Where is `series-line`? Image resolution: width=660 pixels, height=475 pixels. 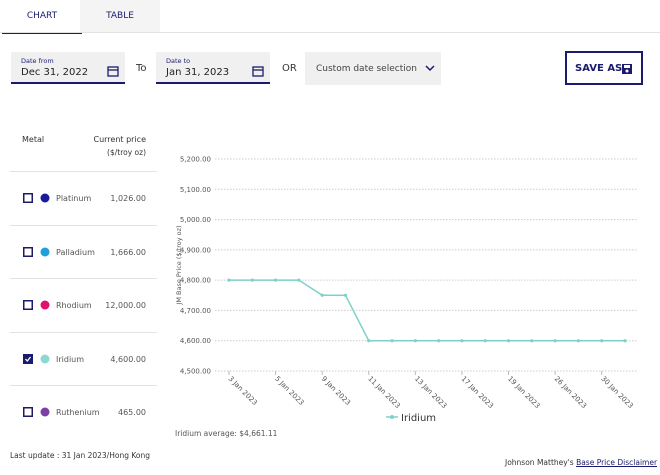
series-line is located at coordinates (427, 310).